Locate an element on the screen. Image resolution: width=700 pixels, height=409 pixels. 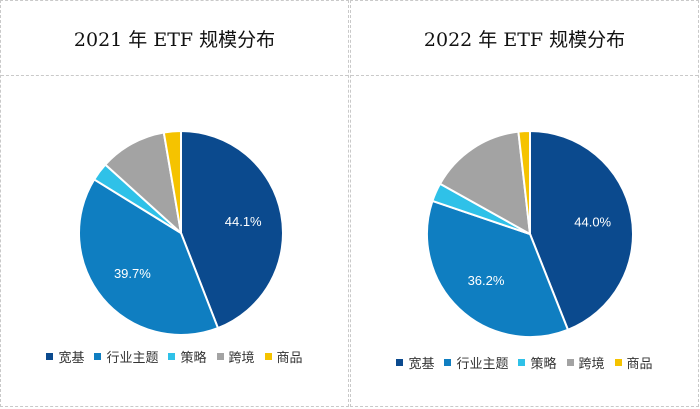
data-label-hangye-zhuti: 39.7% is located at coordinates (132, 273).